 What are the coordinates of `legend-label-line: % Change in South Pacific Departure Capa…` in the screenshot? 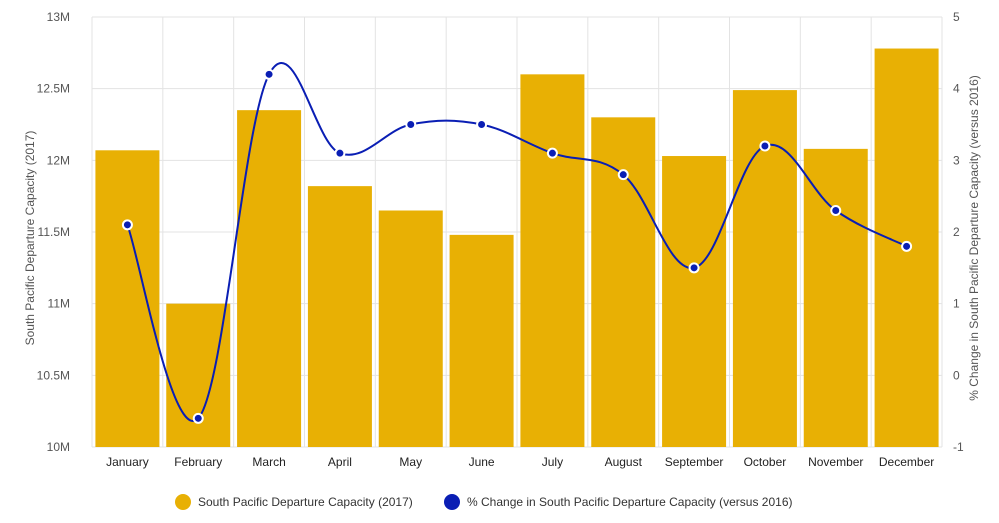 It's located at (630, 502).